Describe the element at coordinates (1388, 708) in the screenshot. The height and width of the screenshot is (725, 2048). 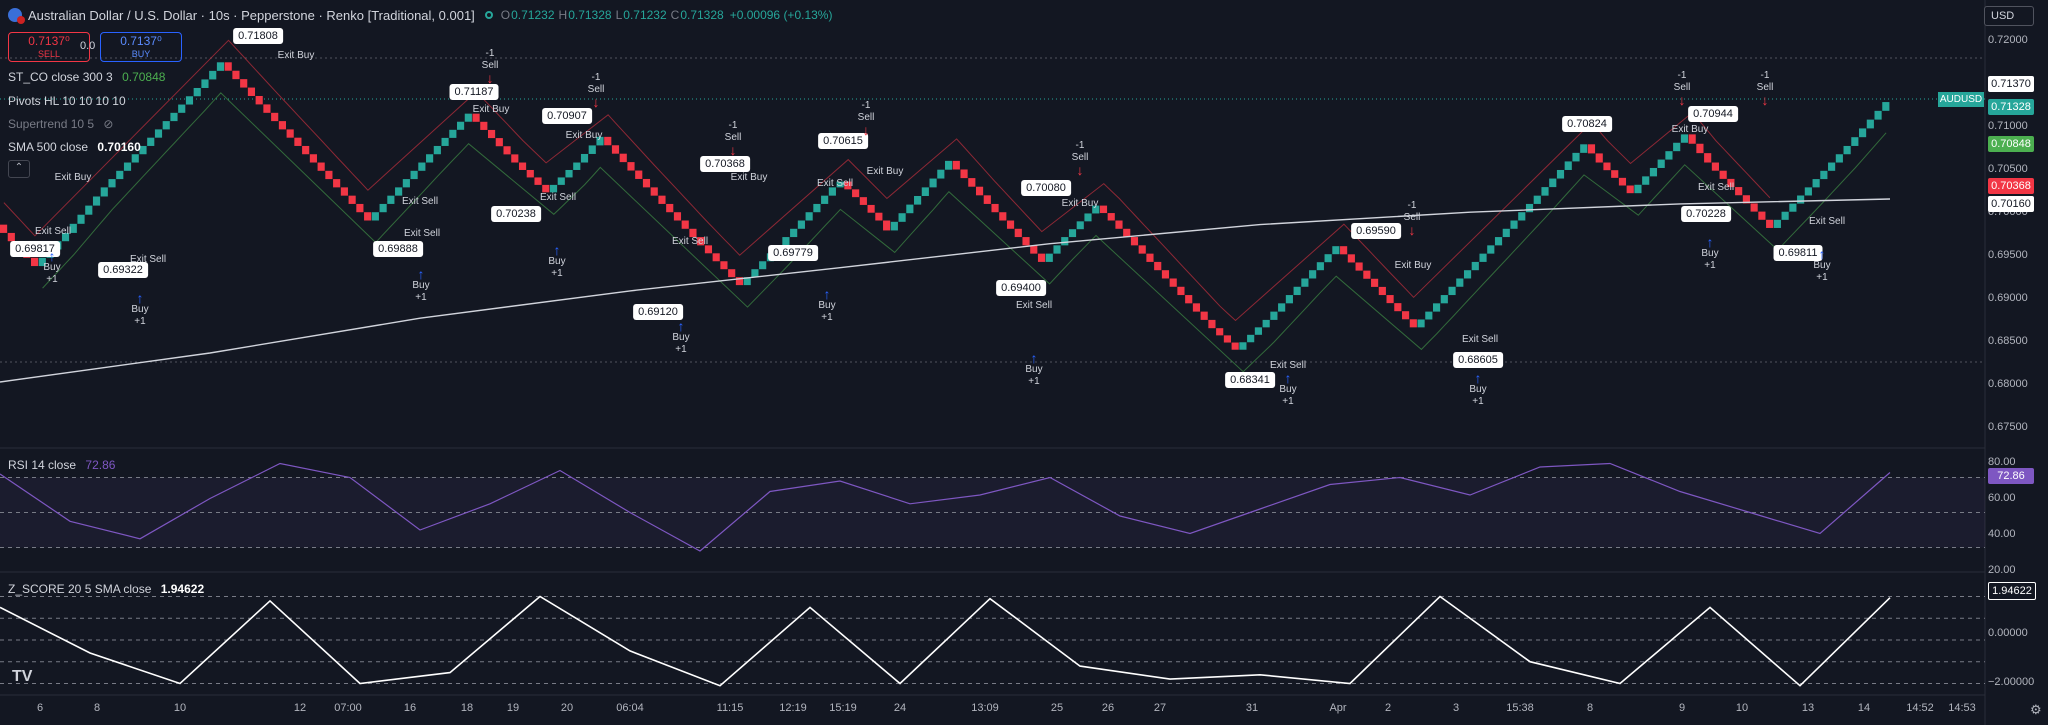
I see `time-axis-label: 2` at that location.